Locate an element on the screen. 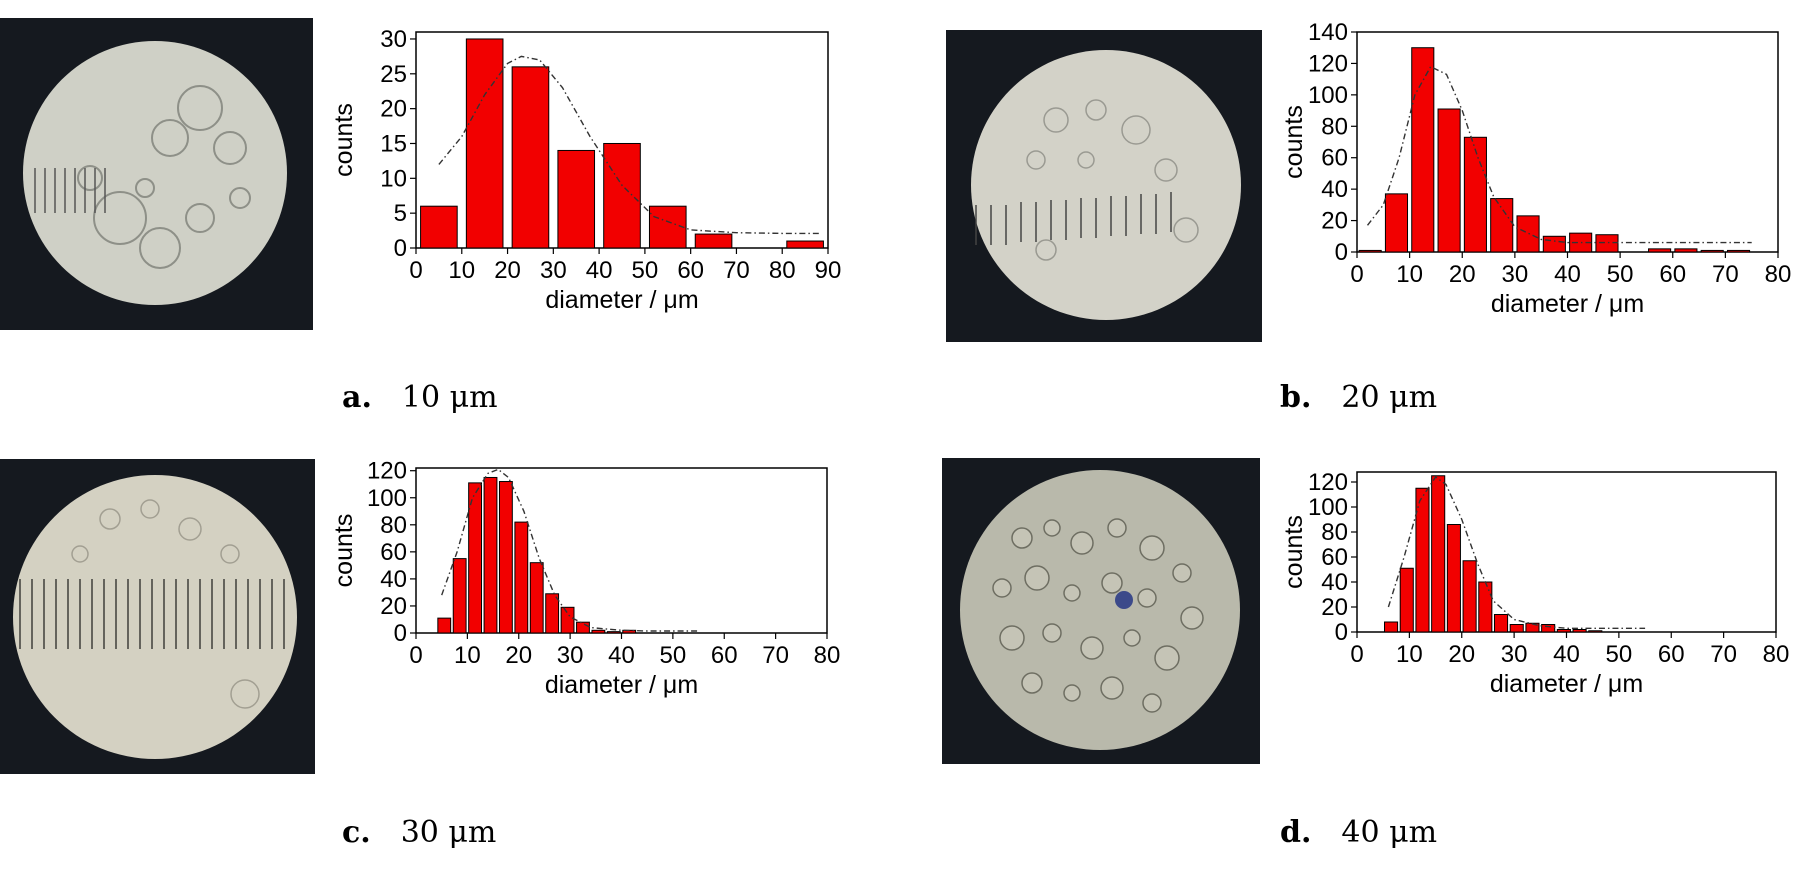  caption-c-size: 30 μm is located at coordinates (448, 832).